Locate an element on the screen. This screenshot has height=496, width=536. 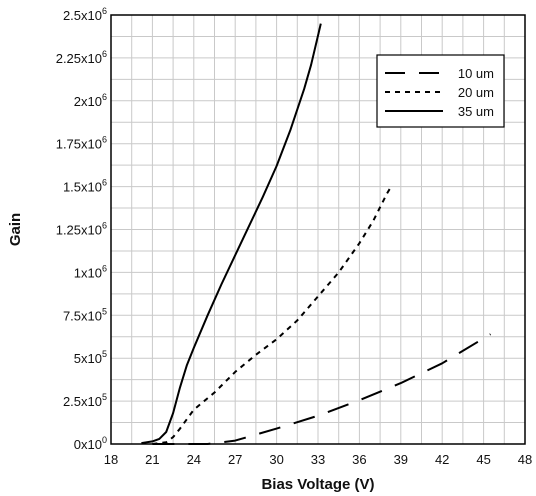
x-tick-label: 21 is located at coordinates (152, 459).